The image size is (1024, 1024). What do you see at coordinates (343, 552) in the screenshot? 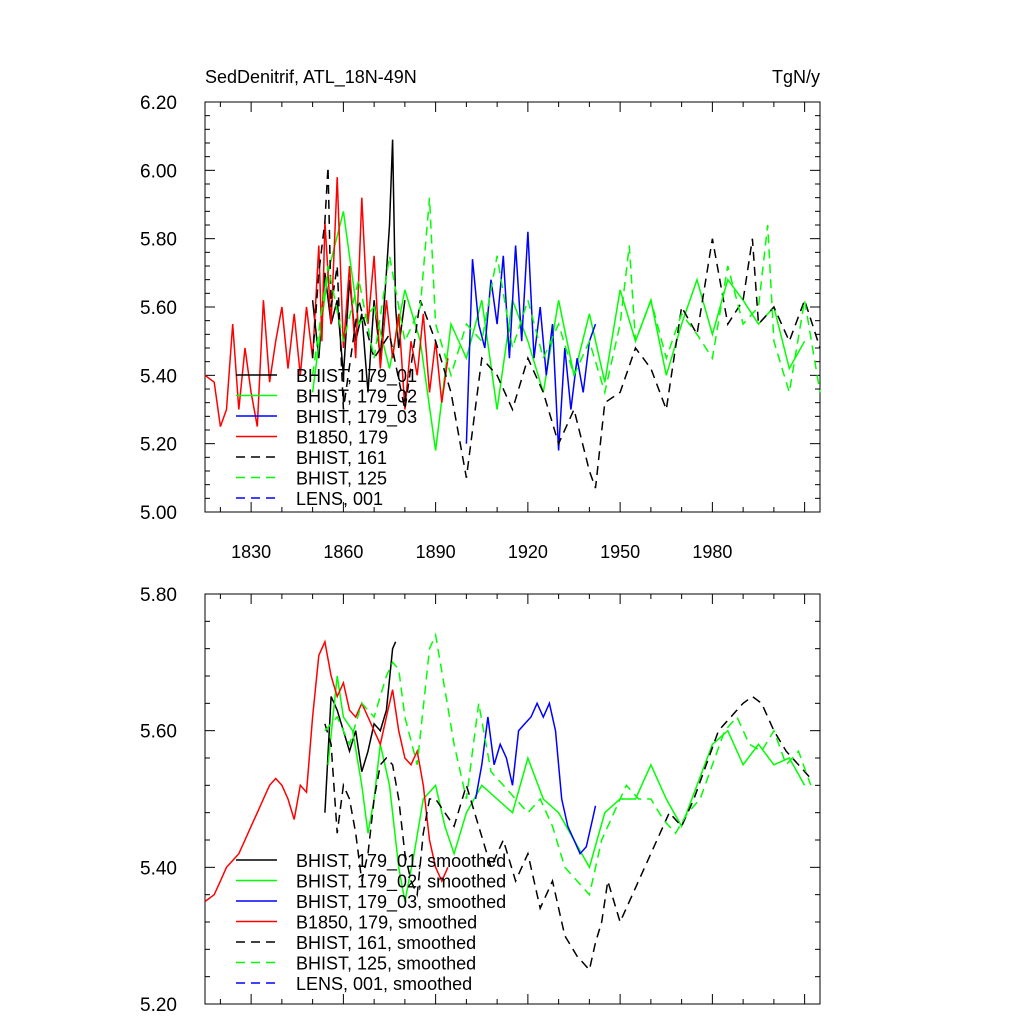
I see `x-tick-label: 1860` at bounding box center [343, 552].